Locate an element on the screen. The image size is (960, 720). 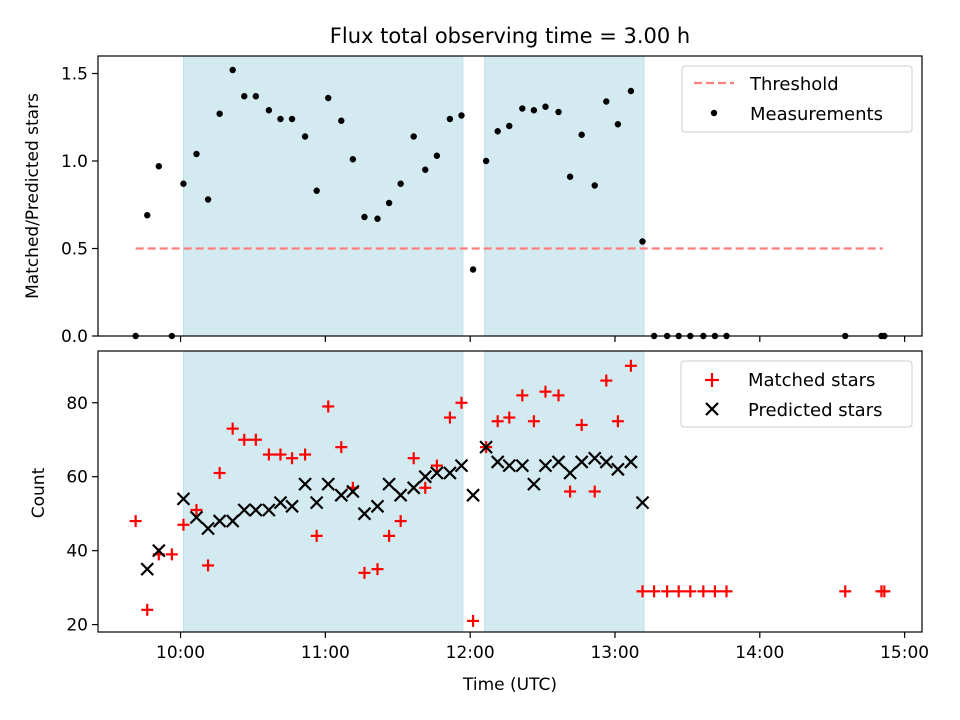
predicted-legend-label: Predicted stars is located at coordinates (815, 410).